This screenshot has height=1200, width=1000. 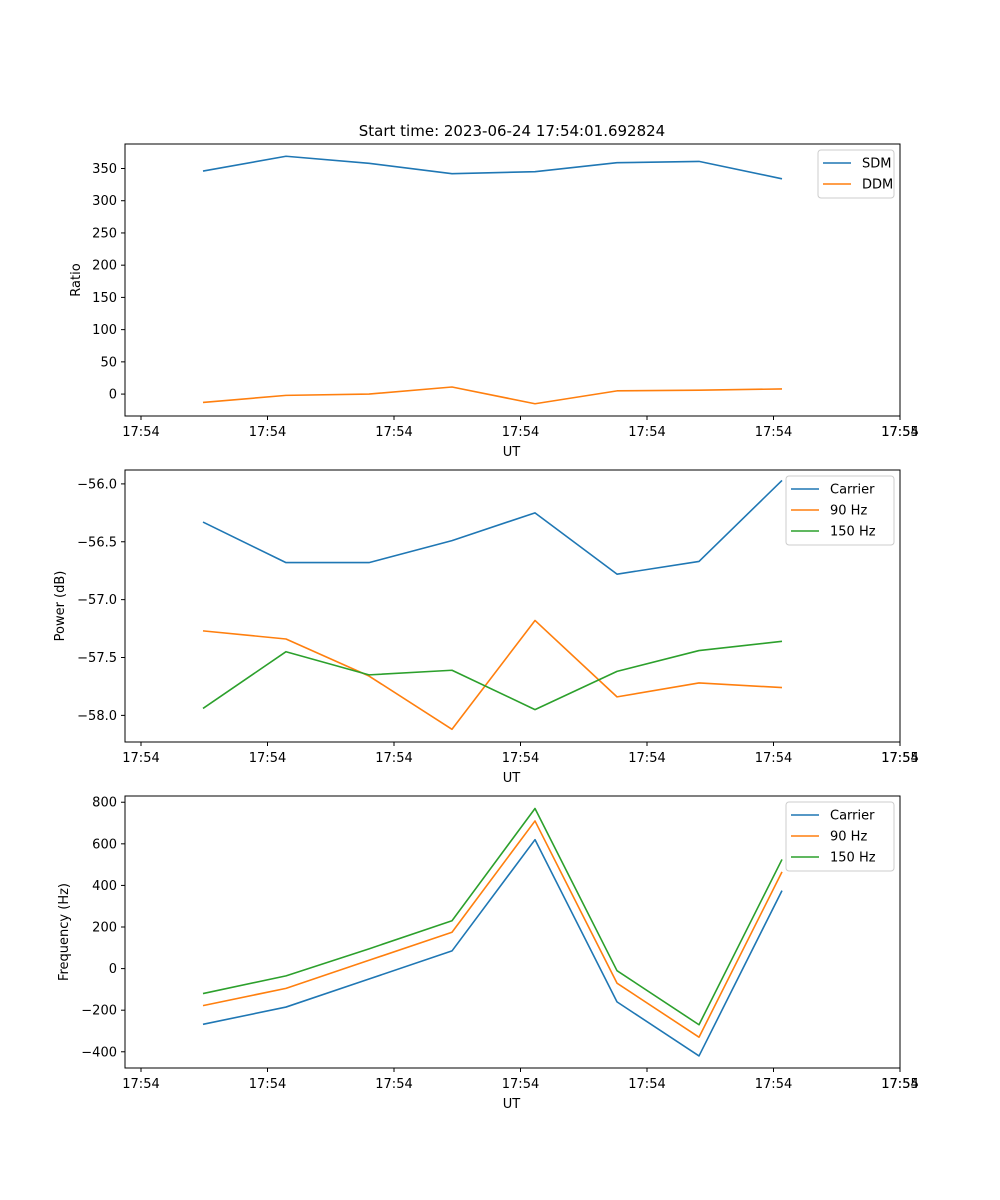 I want to click on y-axis-label: Frequency (Hz), so click(x=64, y=932).